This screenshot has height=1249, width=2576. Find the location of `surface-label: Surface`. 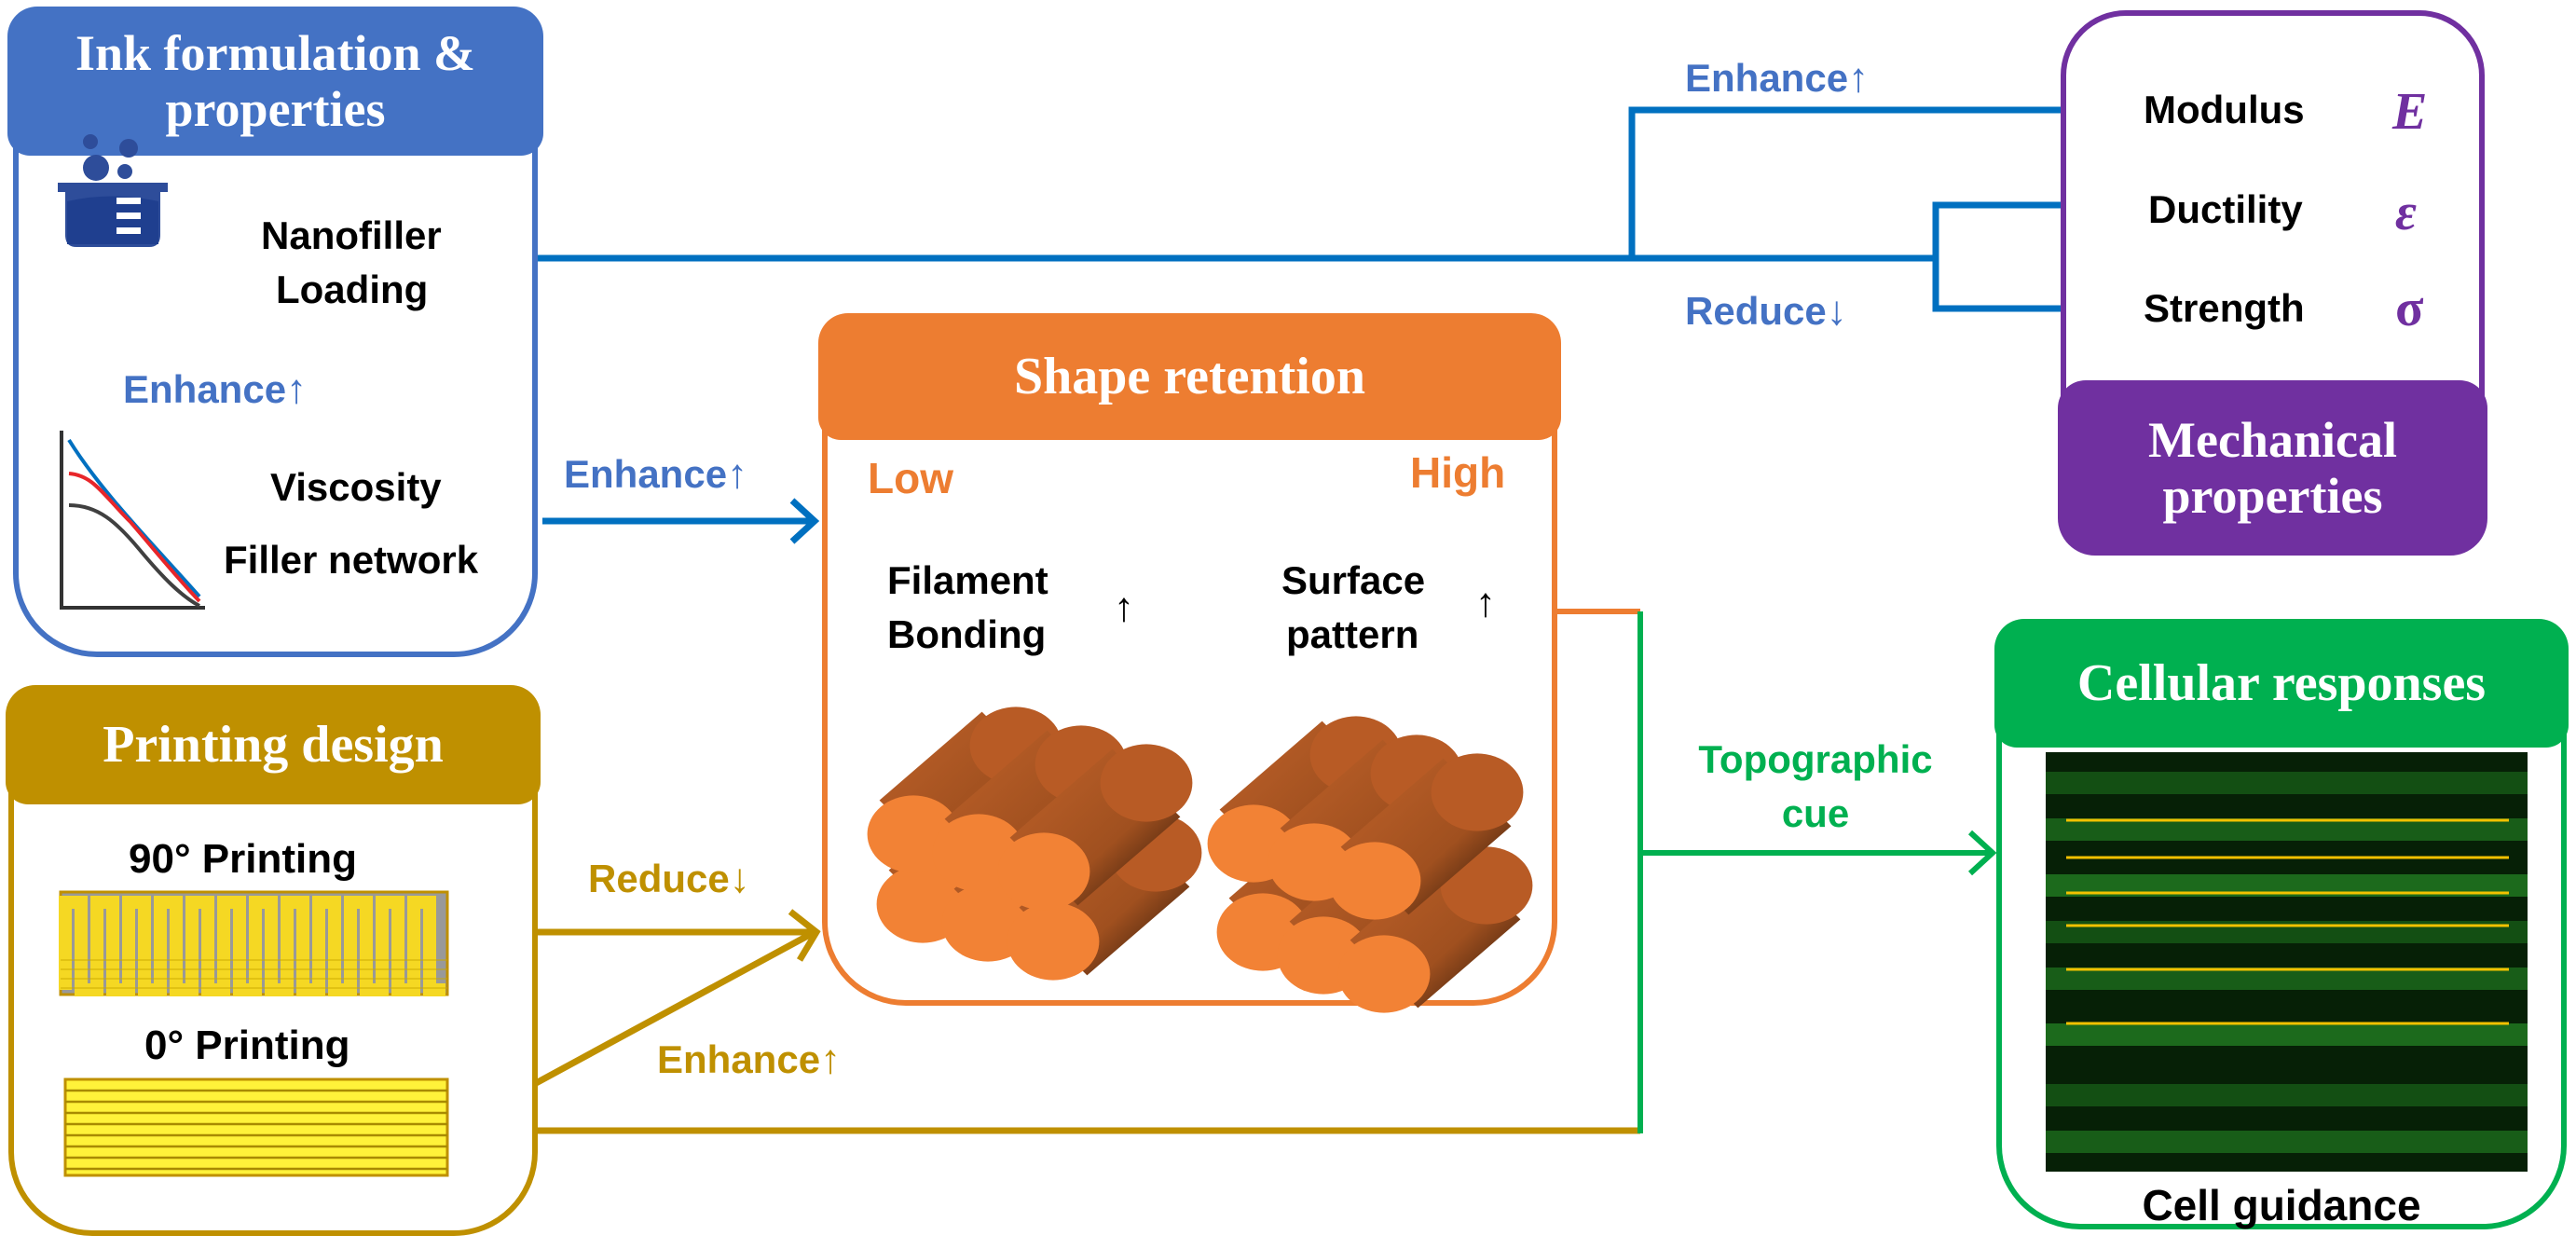

surface-label: Surface is located at coordinates (1353, 580).